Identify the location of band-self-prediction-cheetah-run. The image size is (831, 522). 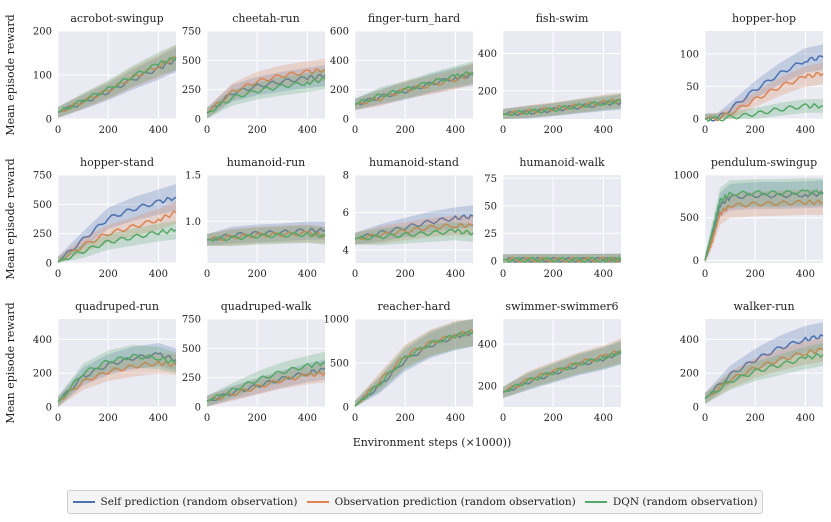
(266, 92).